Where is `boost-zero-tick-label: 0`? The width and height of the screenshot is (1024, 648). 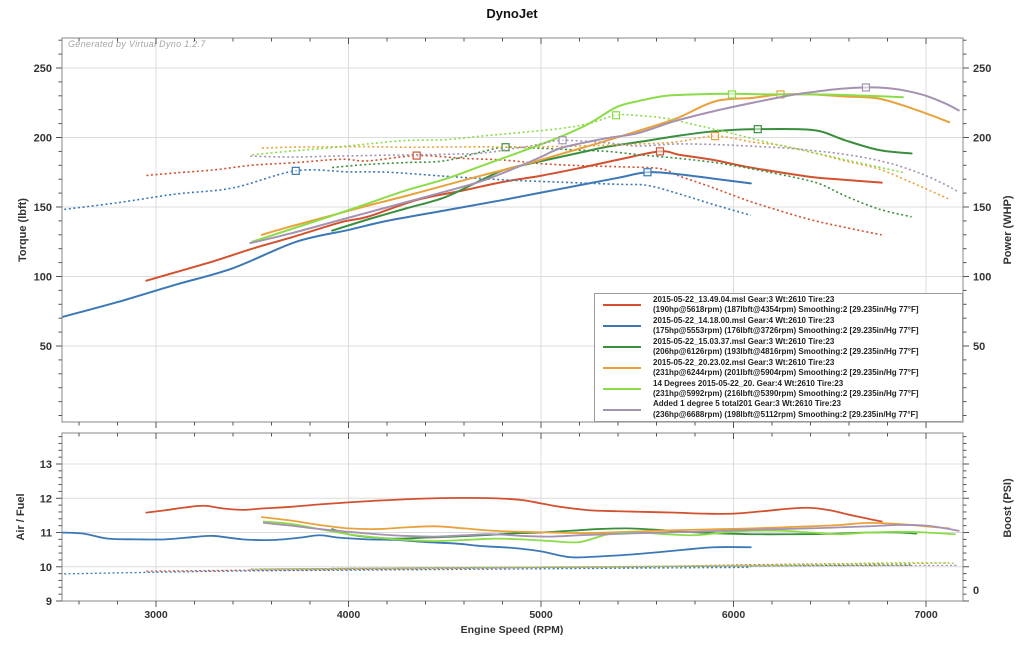 boost-zero-tick-label: 0 is located at coordinates (976, 591).